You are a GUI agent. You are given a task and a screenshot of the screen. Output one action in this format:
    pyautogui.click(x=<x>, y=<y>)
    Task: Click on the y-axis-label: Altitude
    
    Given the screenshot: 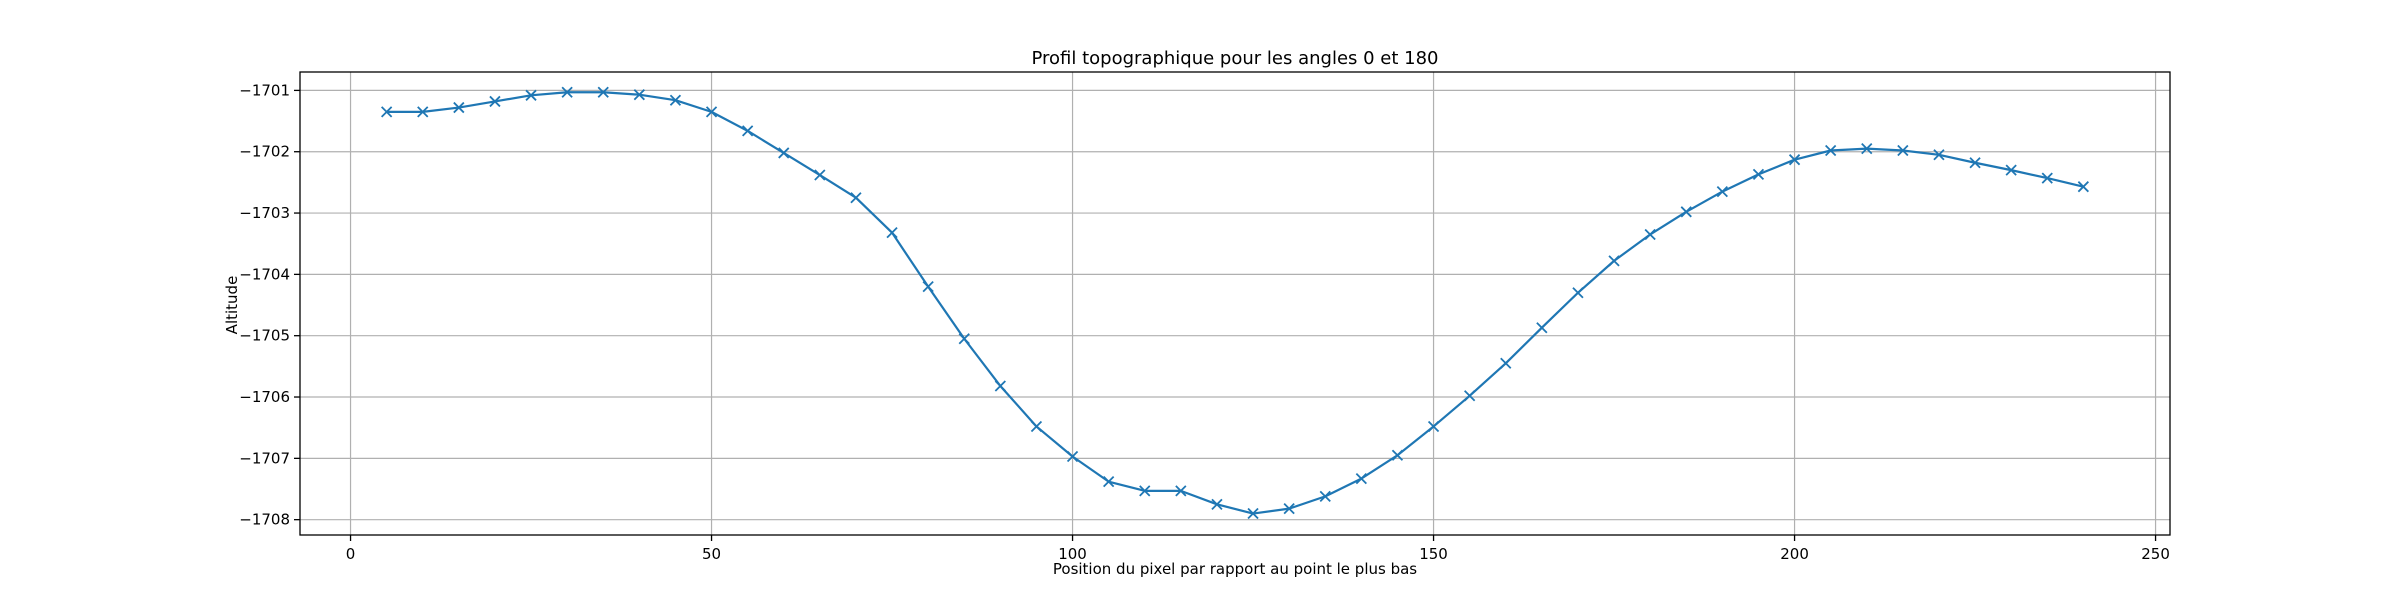 What is the action you would take?
    pyautogui.click(x=232, y=305)
    